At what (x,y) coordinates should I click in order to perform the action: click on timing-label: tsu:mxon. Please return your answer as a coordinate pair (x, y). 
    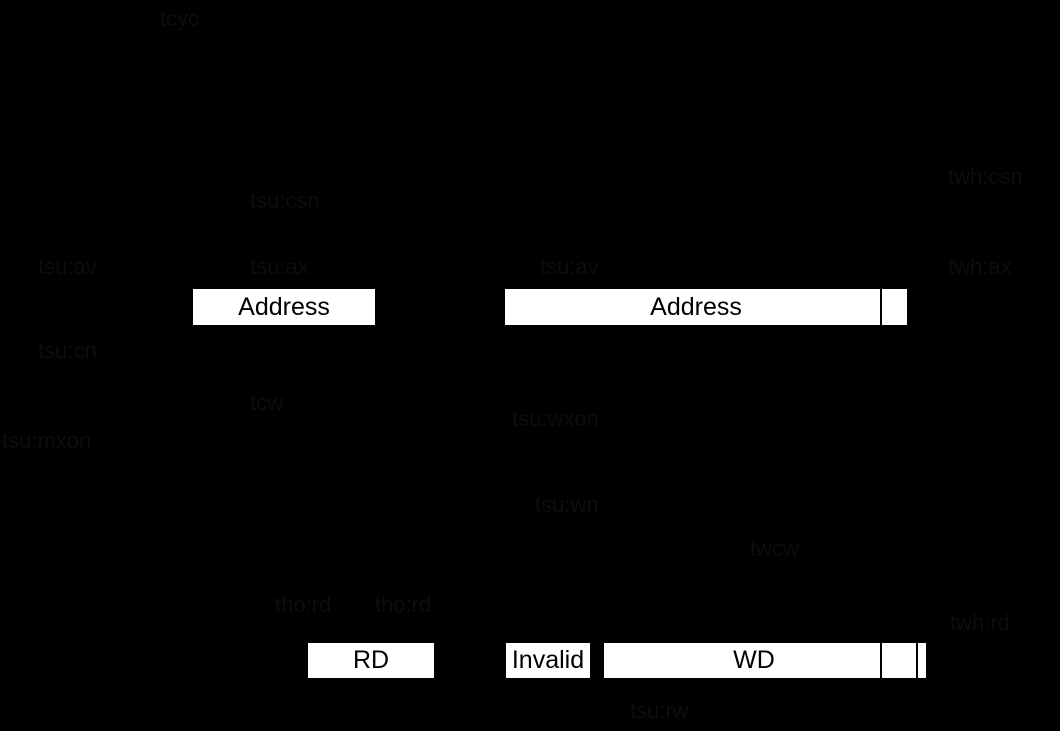
    Looking at the image, I should click on (47, 440).